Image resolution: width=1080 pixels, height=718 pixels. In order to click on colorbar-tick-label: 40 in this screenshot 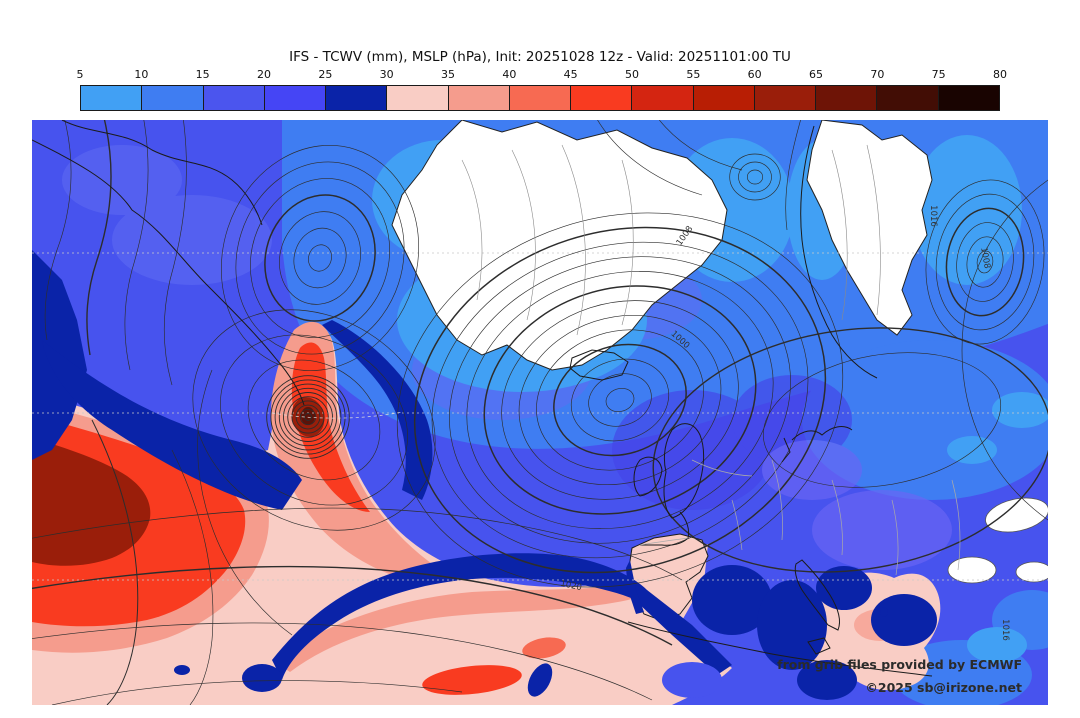, I will do `click(509, 74)`.